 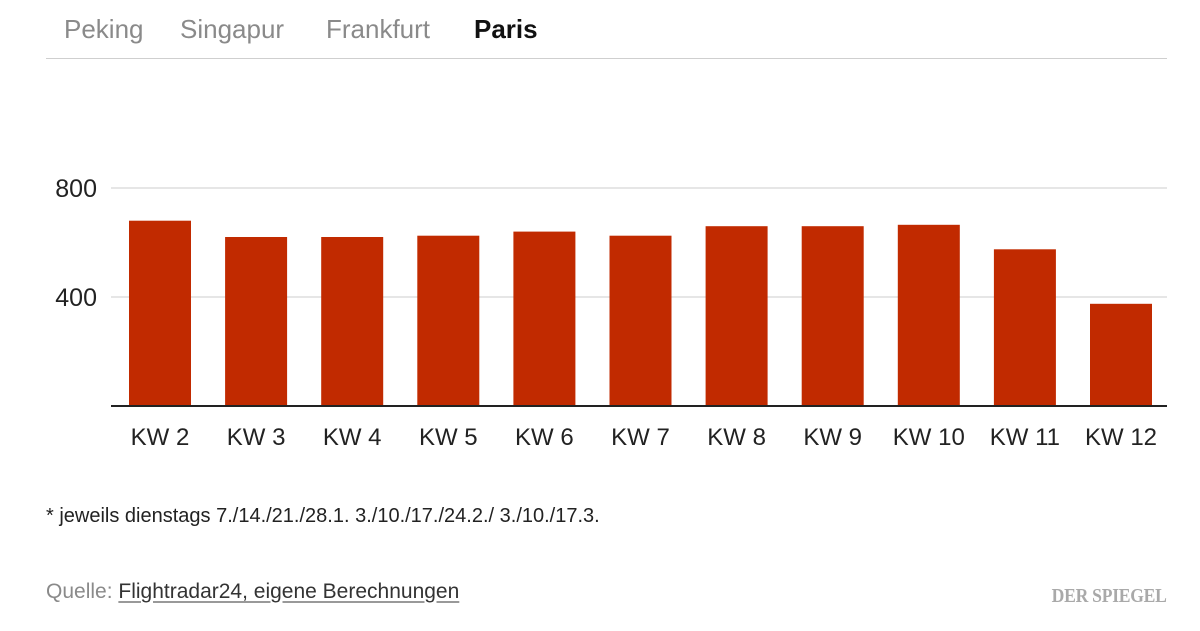 What do you see at coordinates (544, 437) in the screenshot?
I see `x-tick-label: KW 6` at bounding box center [544, 437].